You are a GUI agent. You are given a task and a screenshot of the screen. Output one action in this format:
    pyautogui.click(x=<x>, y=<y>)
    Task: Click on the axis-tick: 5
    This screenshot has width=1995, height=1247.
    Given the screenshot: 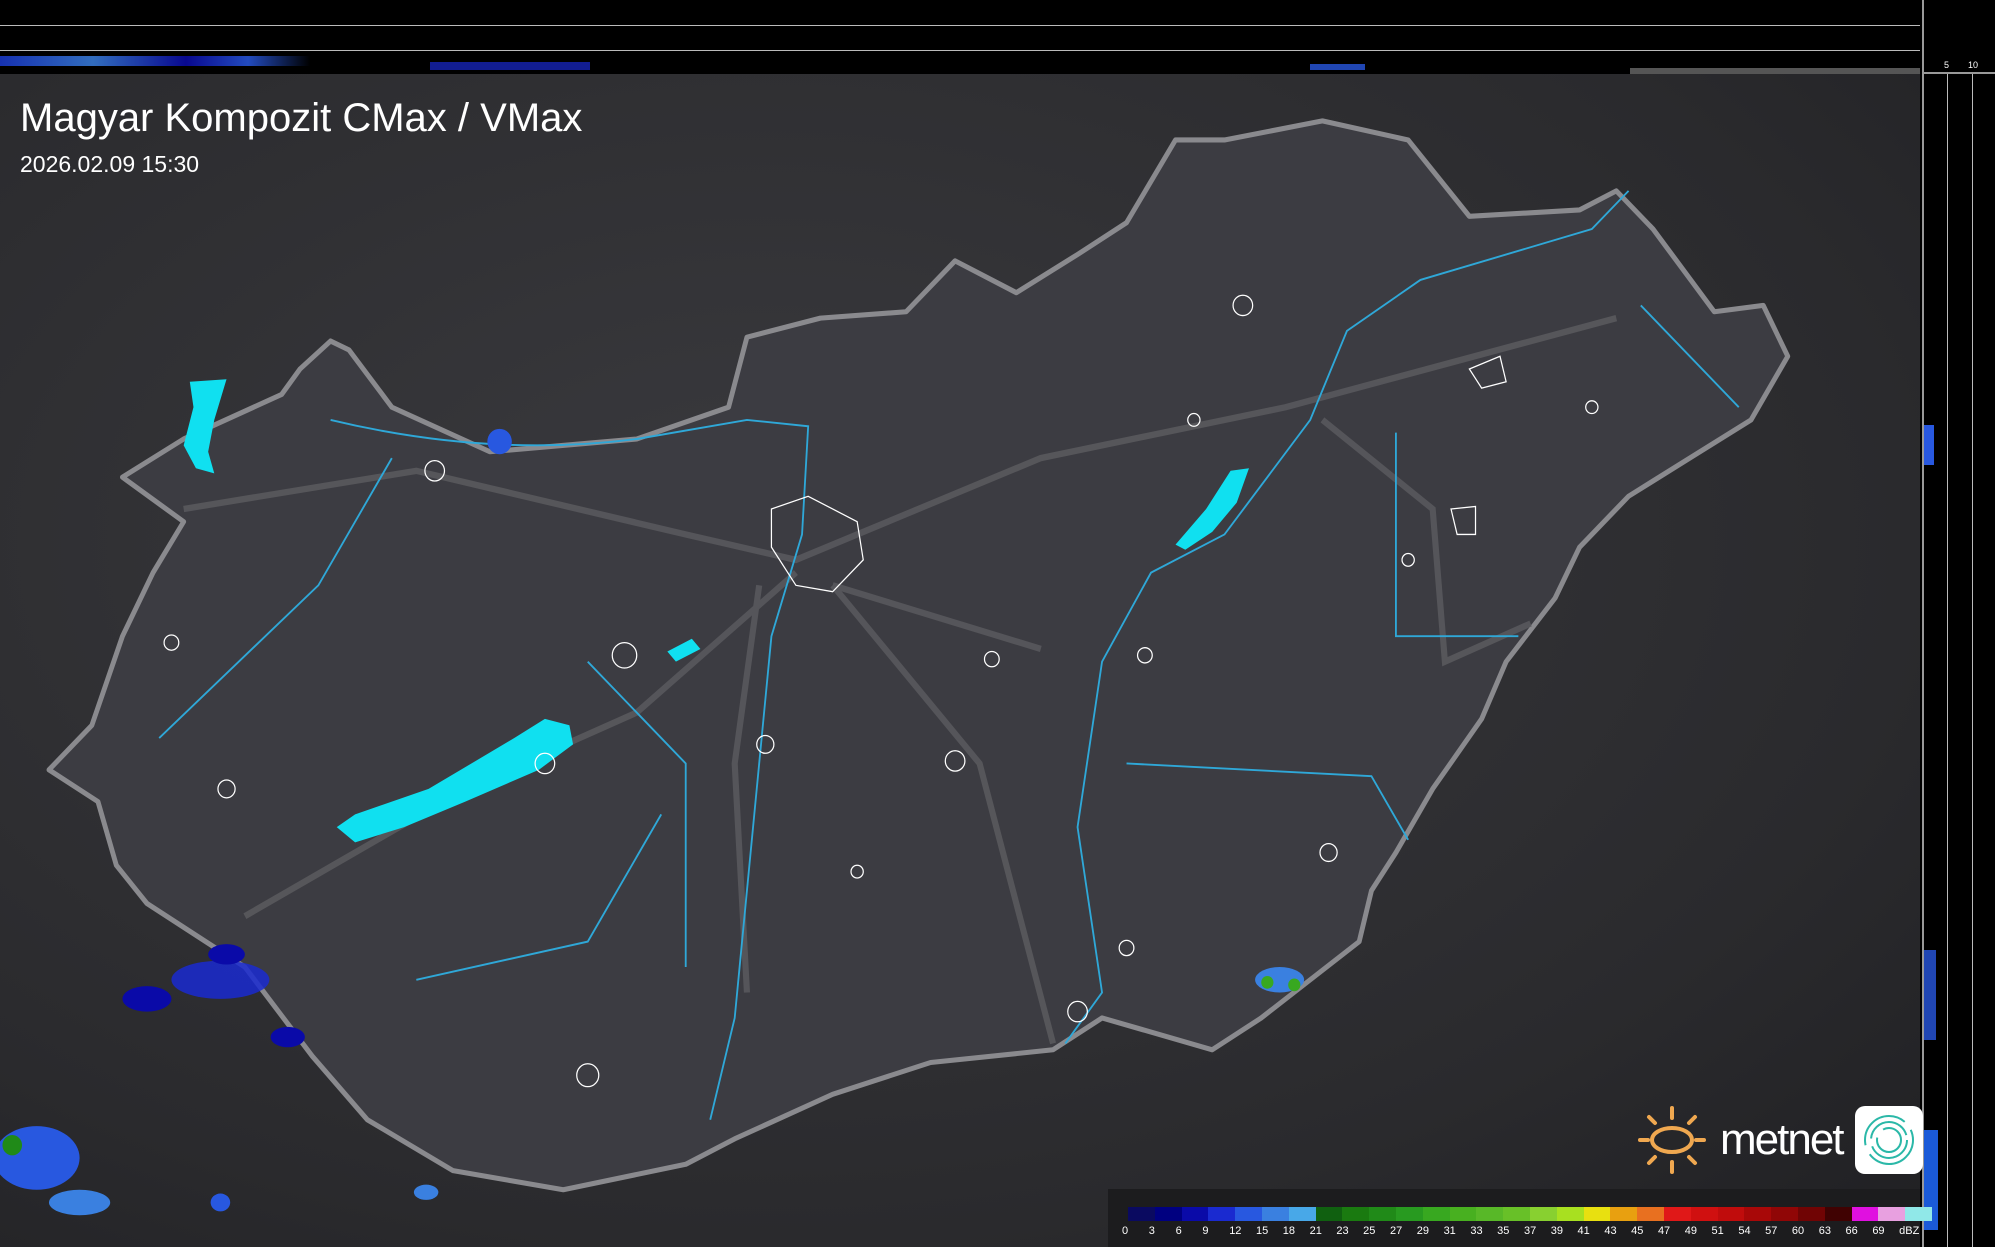 What is the action you would take?
    pyautogui.click(x=1947, y=65)
    